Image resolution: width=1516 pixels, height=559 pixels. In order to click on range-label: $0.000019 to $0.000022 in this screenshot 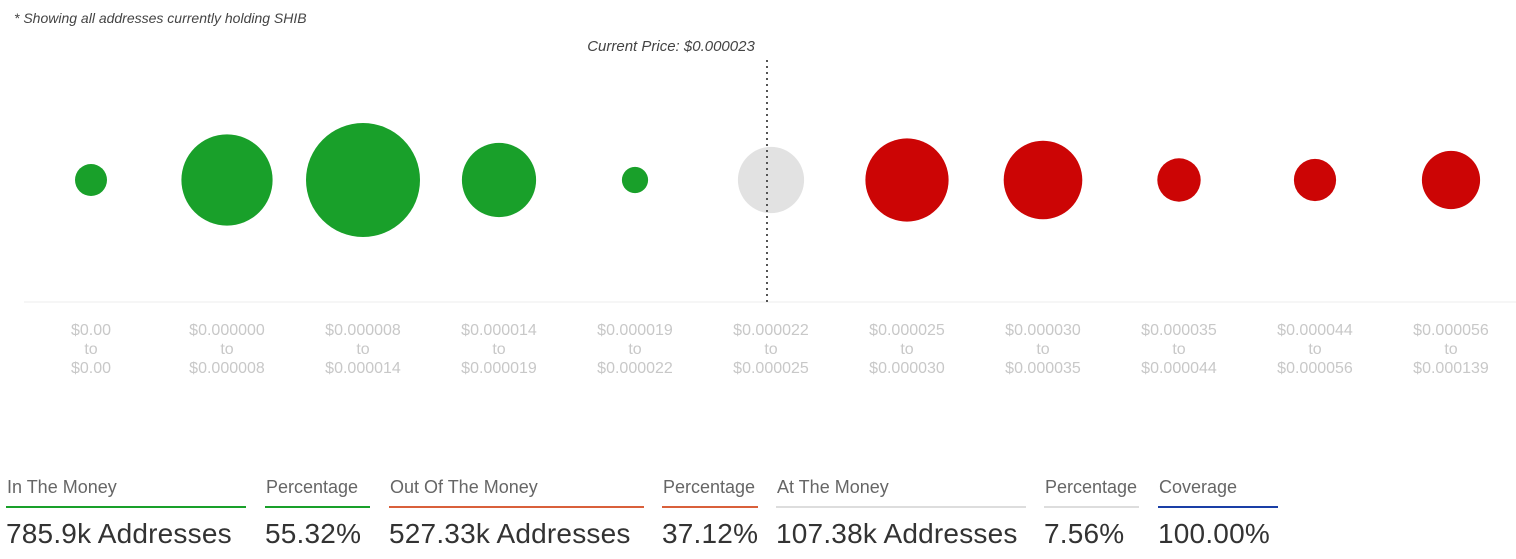, I will do `click(635, 349)`.